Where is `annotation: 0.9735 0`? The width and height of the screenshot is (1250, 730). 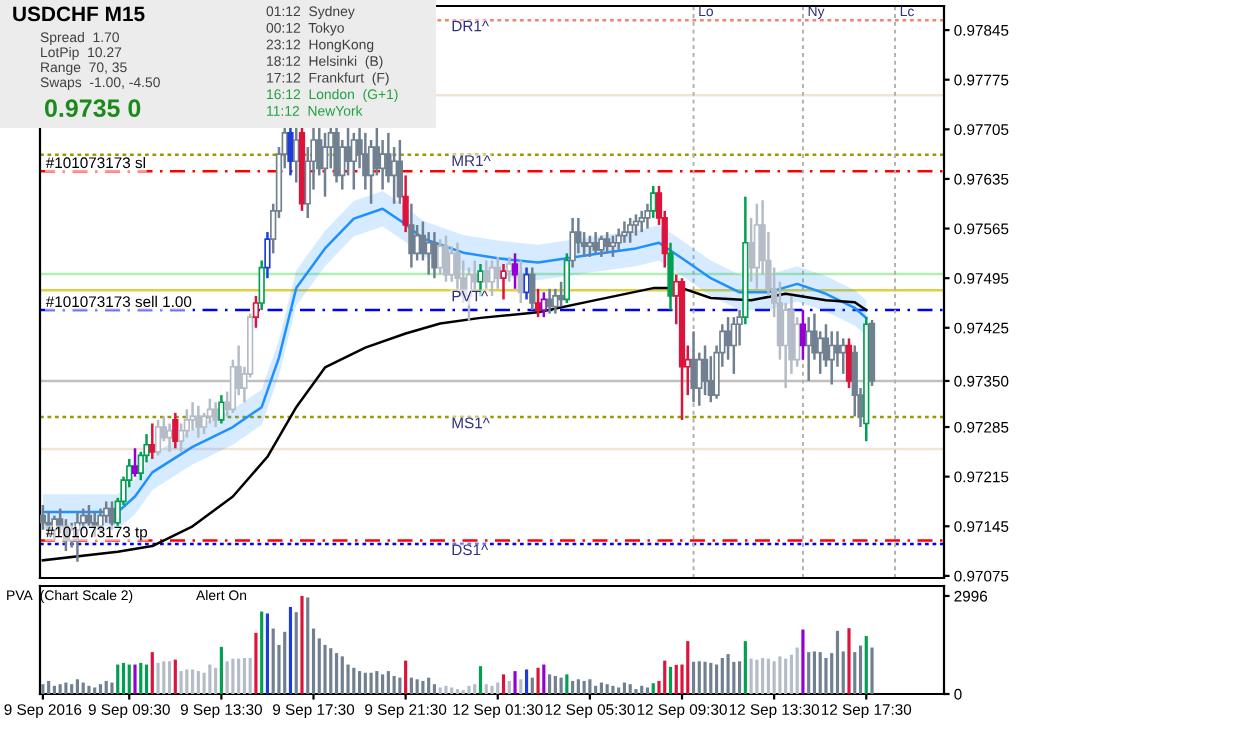
annotation: 0.9735 0 is located at coordinates (92, 108).